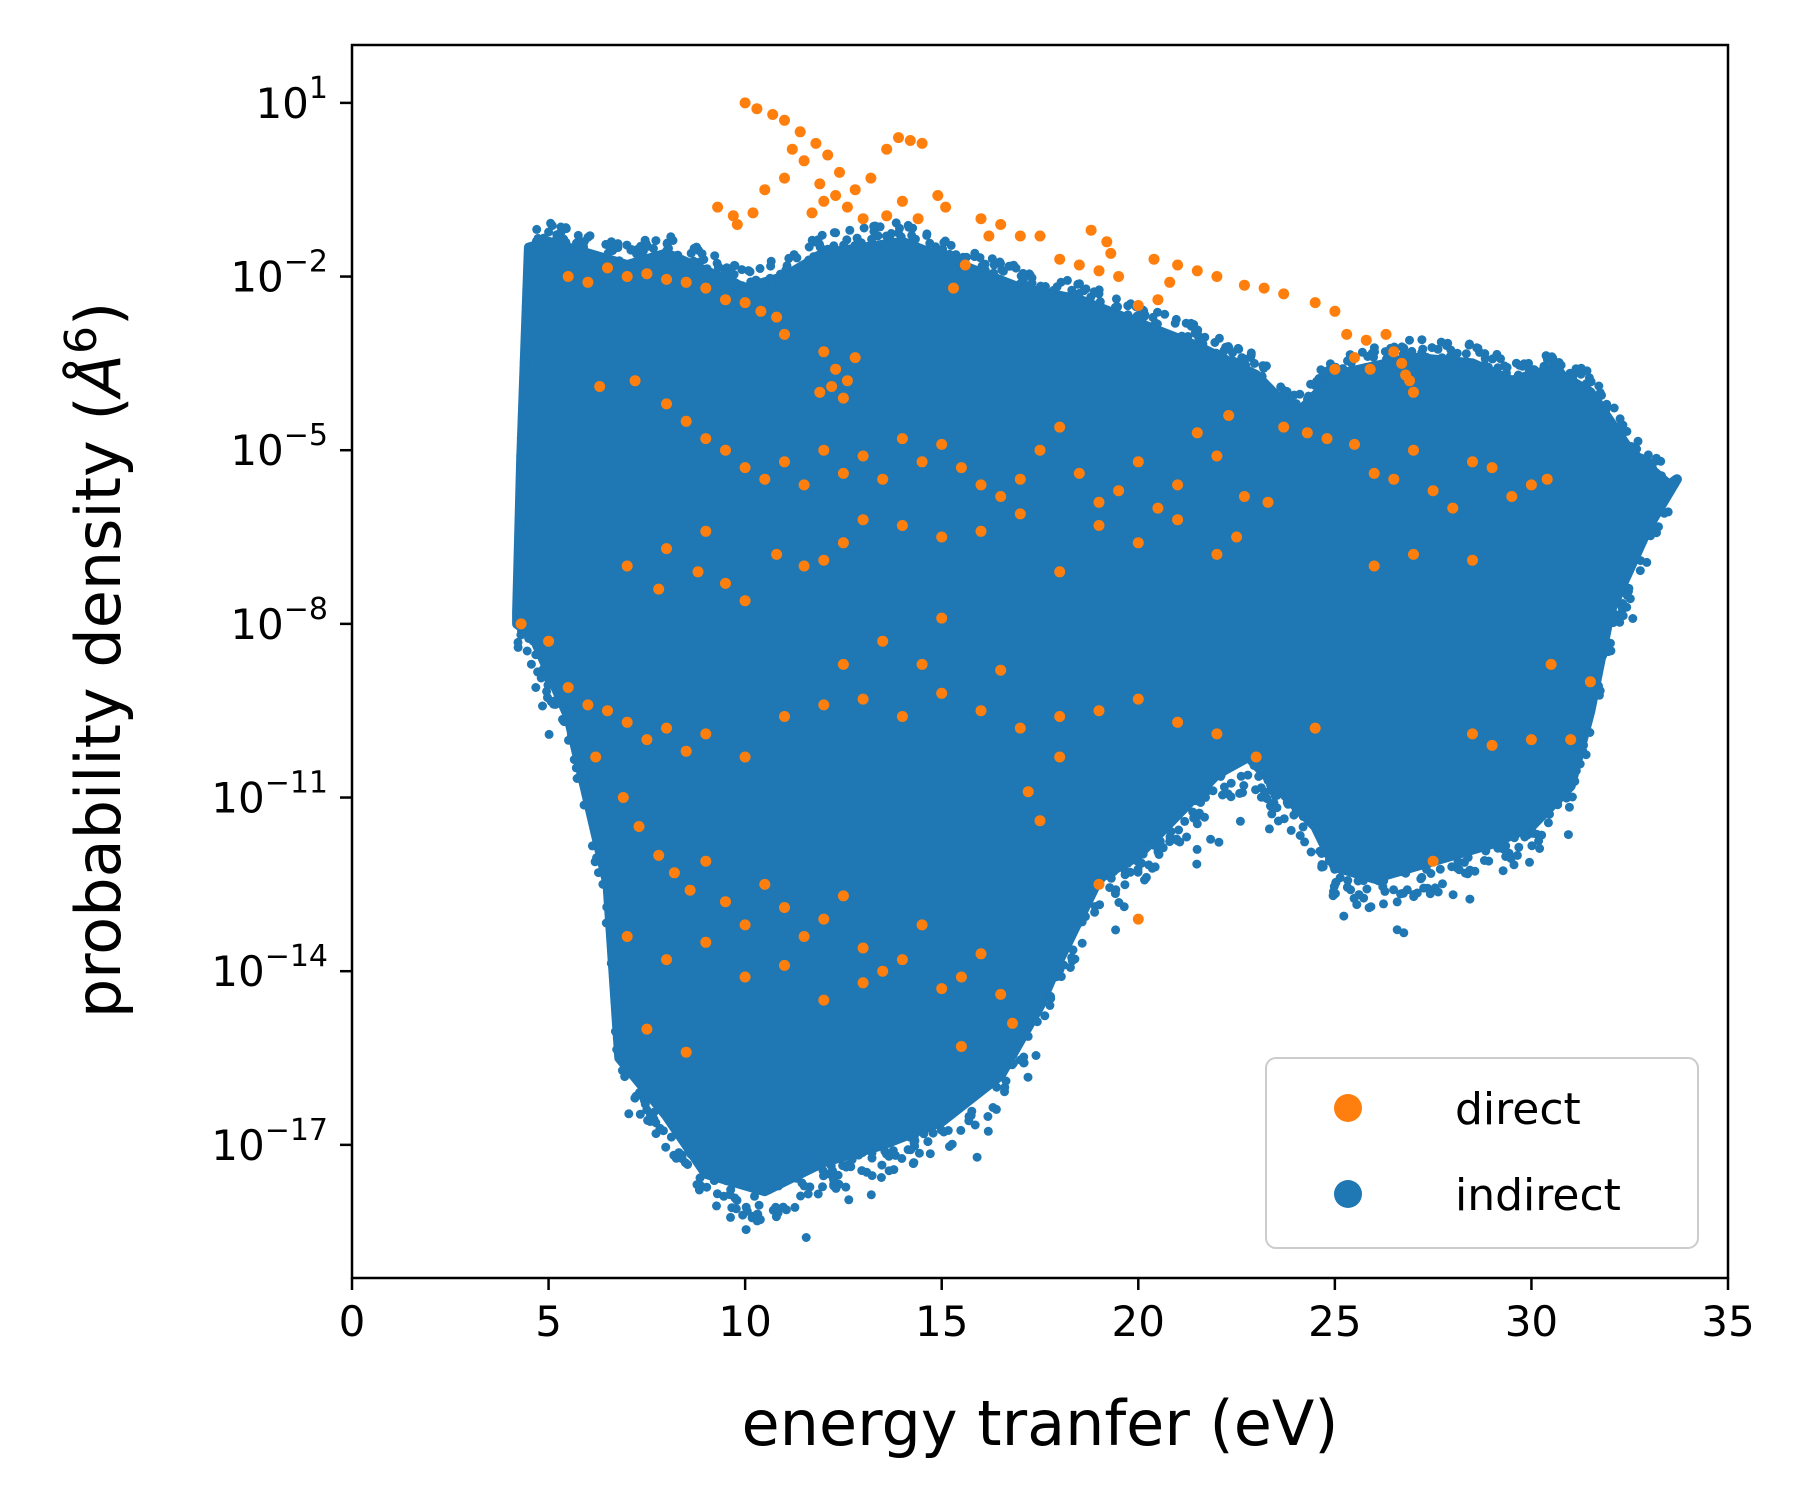 The width and height of the screenshot is (1800, 1500). What do you see at coordinates (1482, 1153) in the screenshot?
I see `legend-box` at bounding box center [1482, 1153].